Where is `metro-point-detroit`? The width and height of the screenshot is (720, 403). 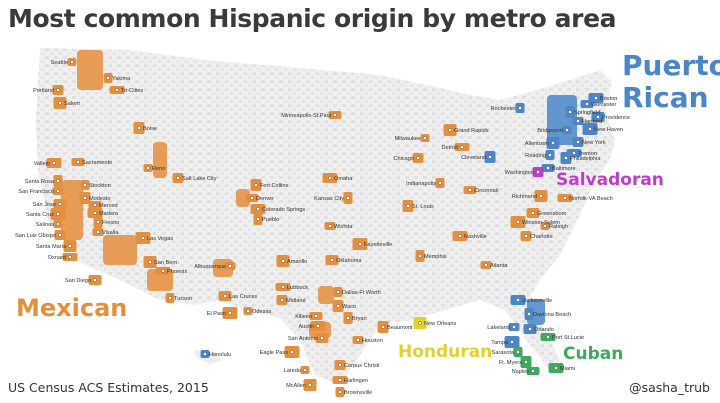
metro-point-detroit is located at coordinates (462, 147).